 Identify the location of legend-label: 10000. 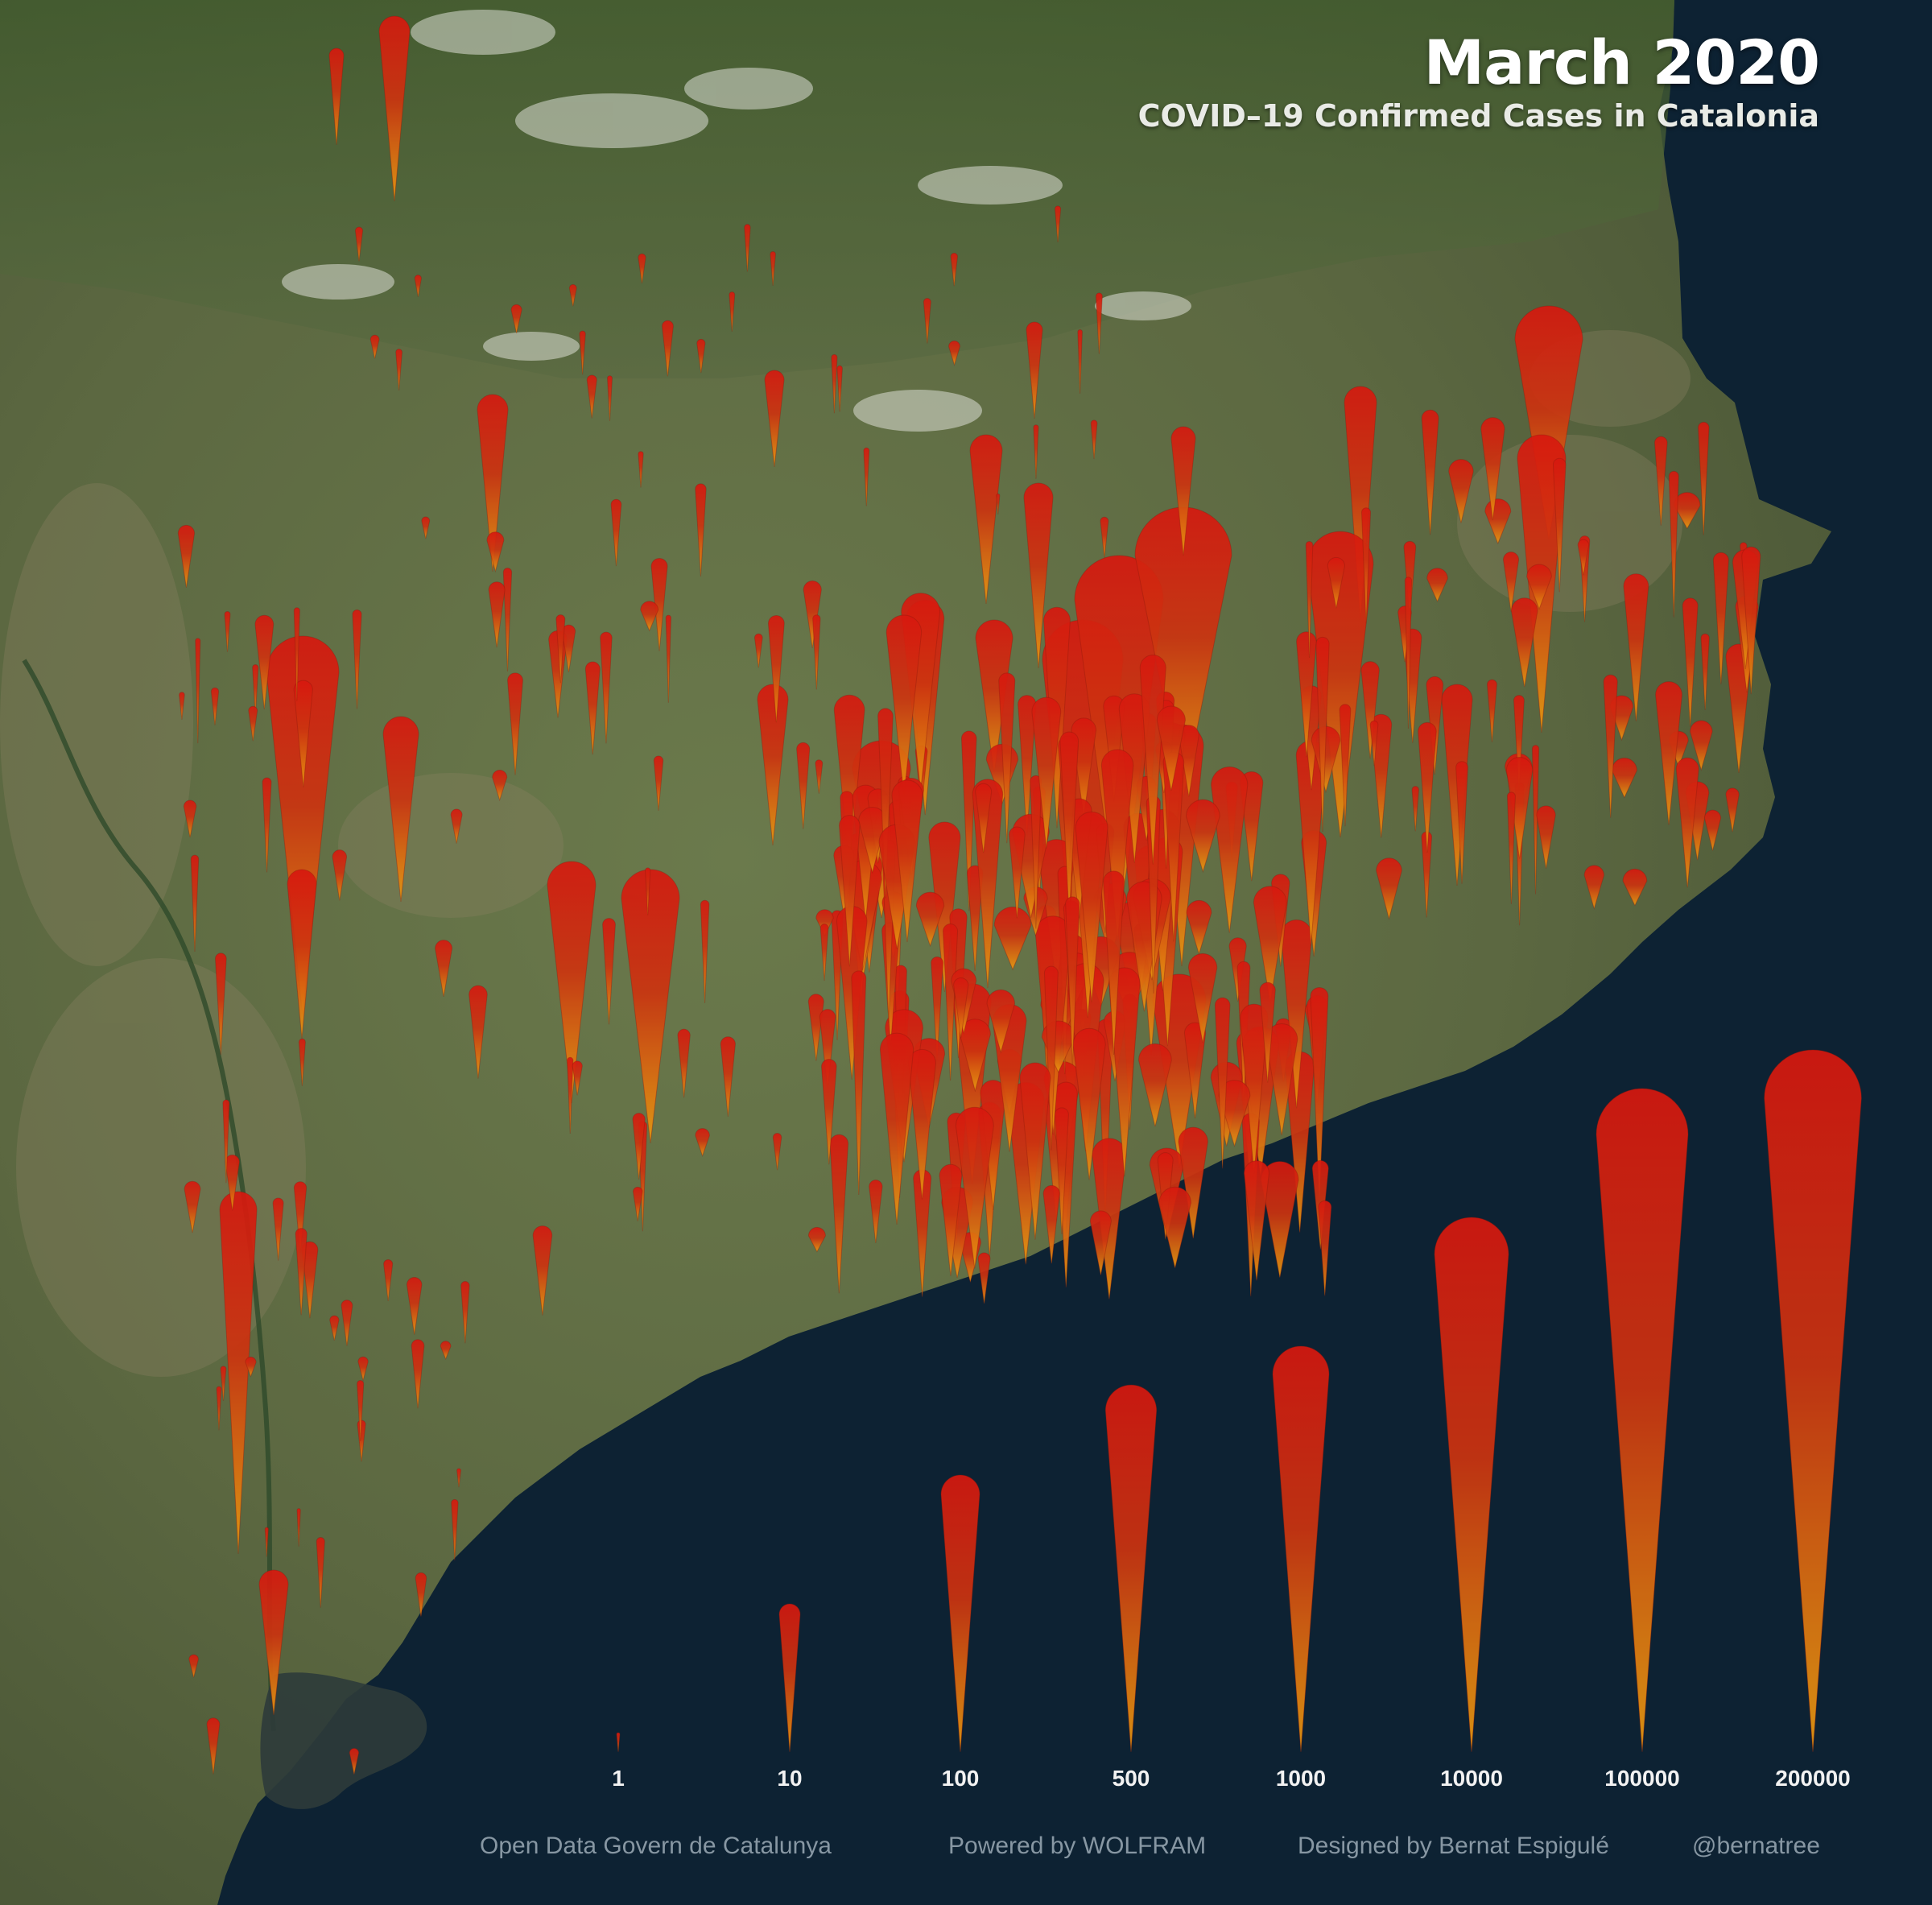
(1471, 1779).